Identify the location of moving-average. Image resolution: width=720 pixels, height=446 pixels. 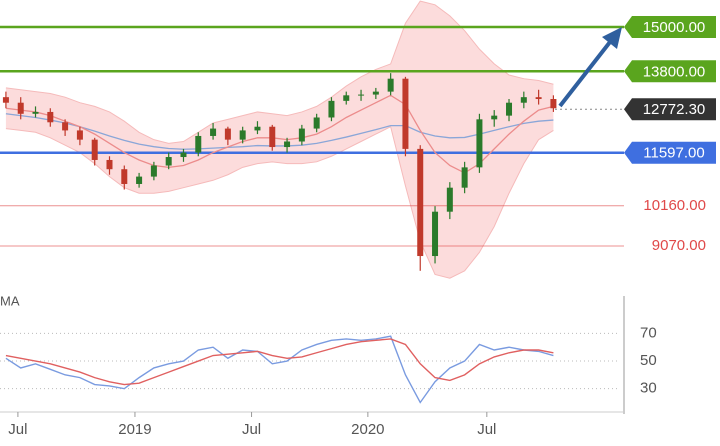
(279, 131).